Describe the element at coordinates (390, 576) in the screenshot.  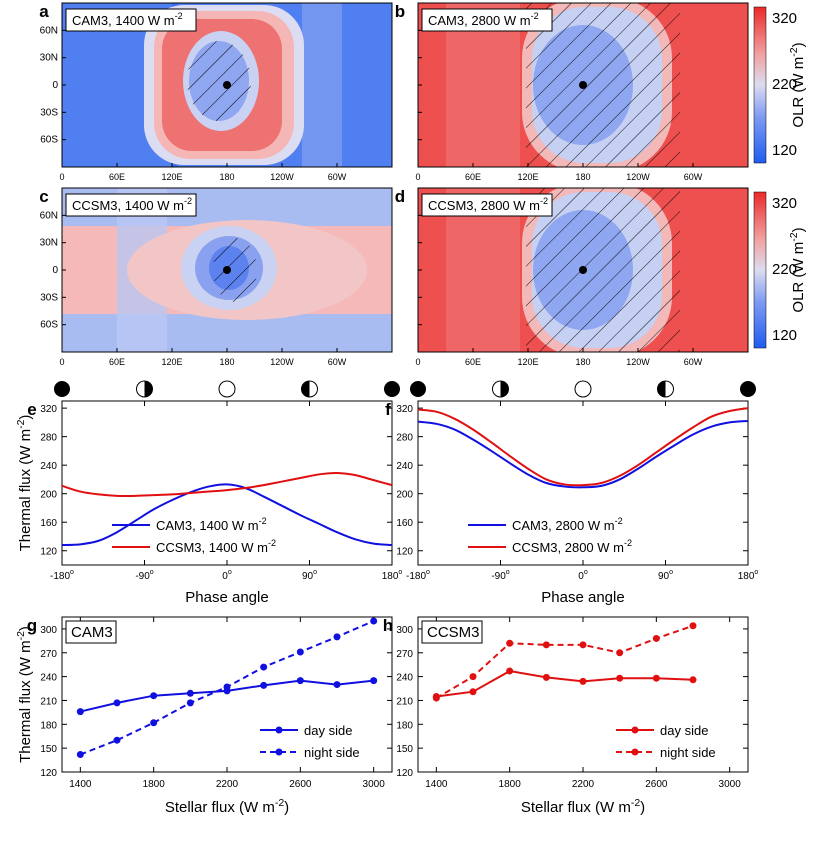
I see `x-tick-value: 180` at that location.